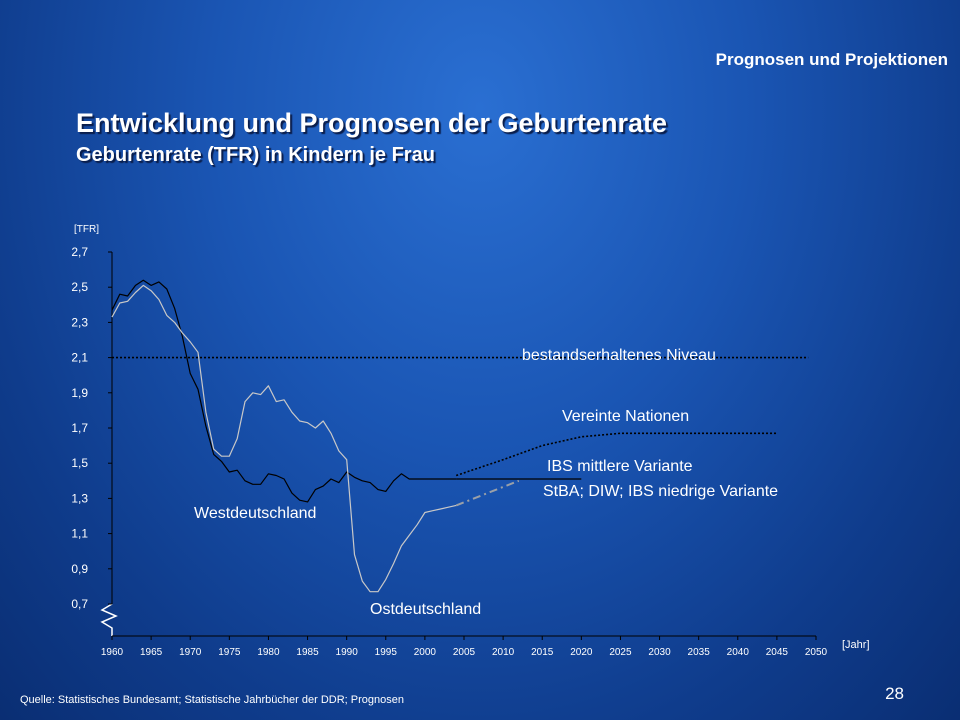  What do you see at coordinates (625, 416) in the screenshot?
I see `annotation-label: Vereinte Nationen` at bounding box center [625, 416].